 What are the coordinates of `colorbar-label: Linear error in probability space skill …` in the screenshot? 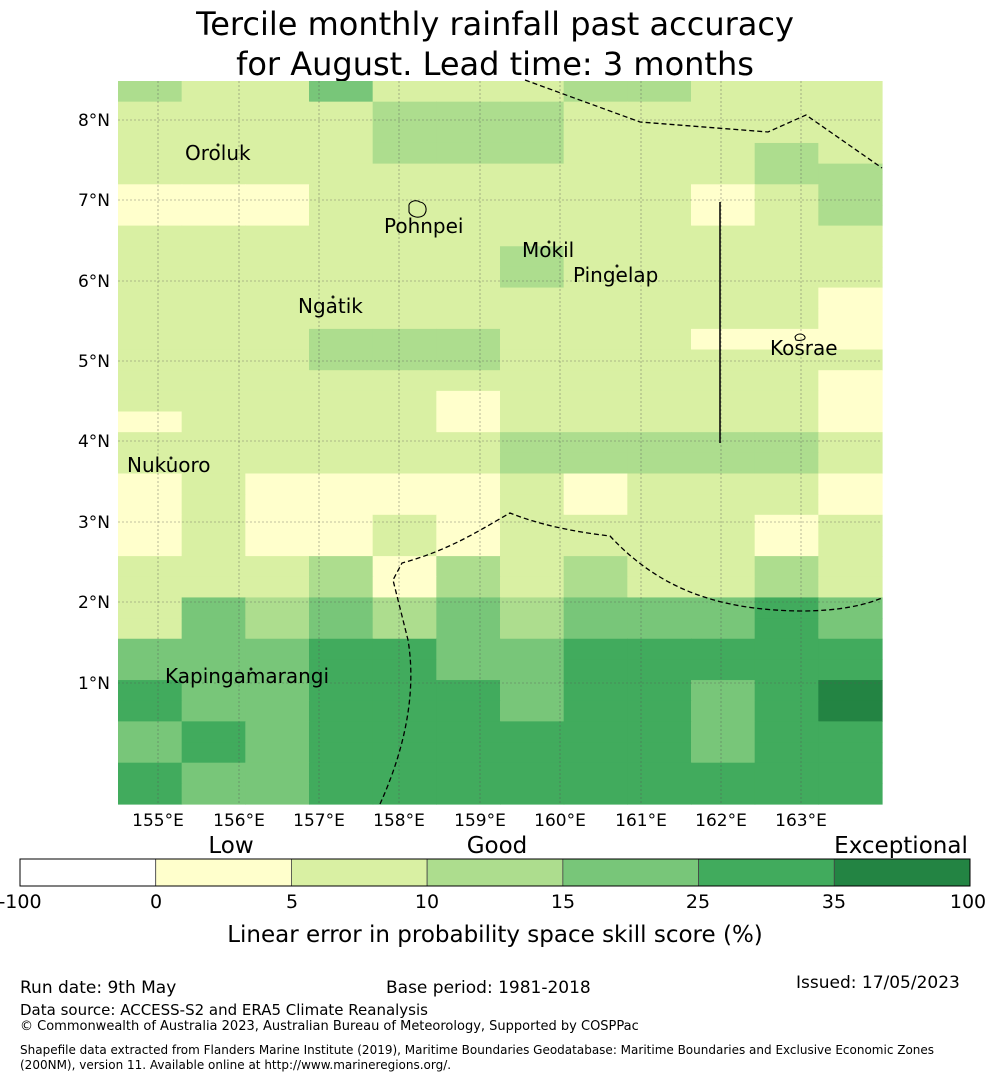 It's located at (495, 935).